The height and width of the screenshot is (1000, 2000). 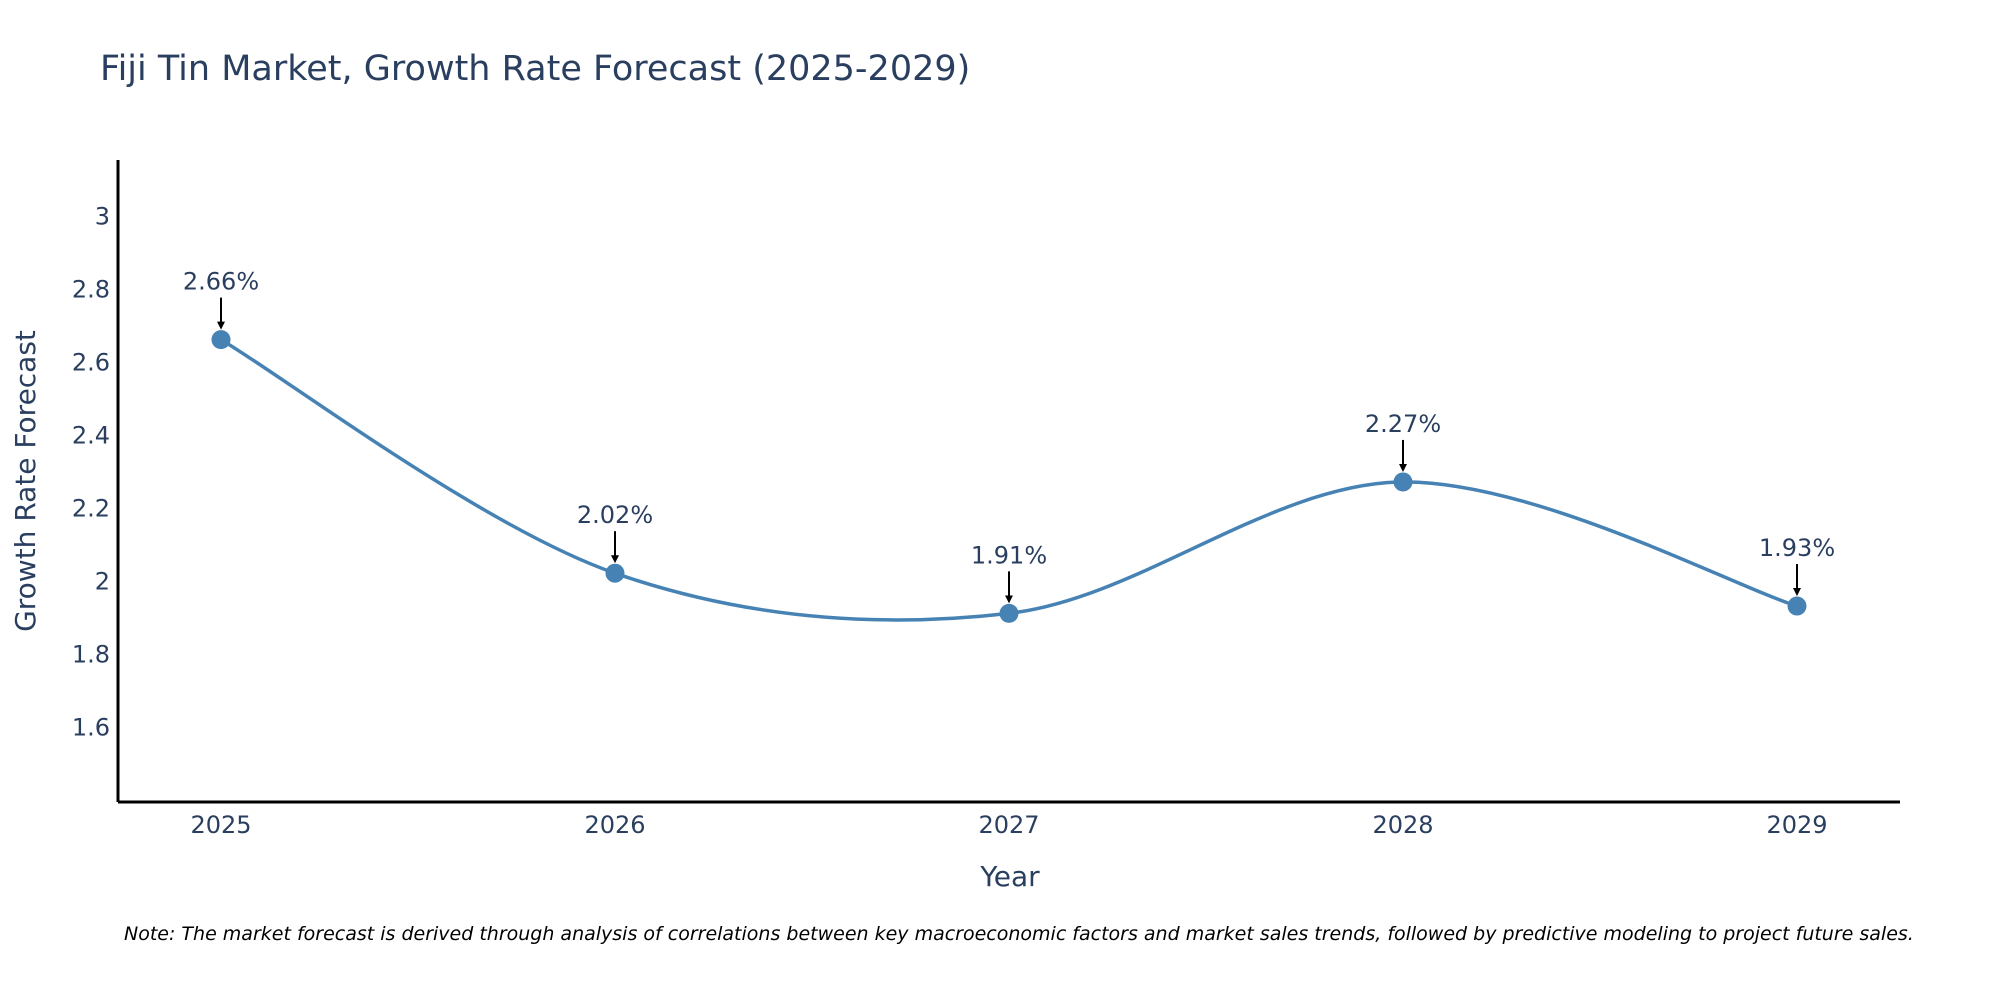 I want to click on y-tick-label: 3, so click(x=102, y=217).